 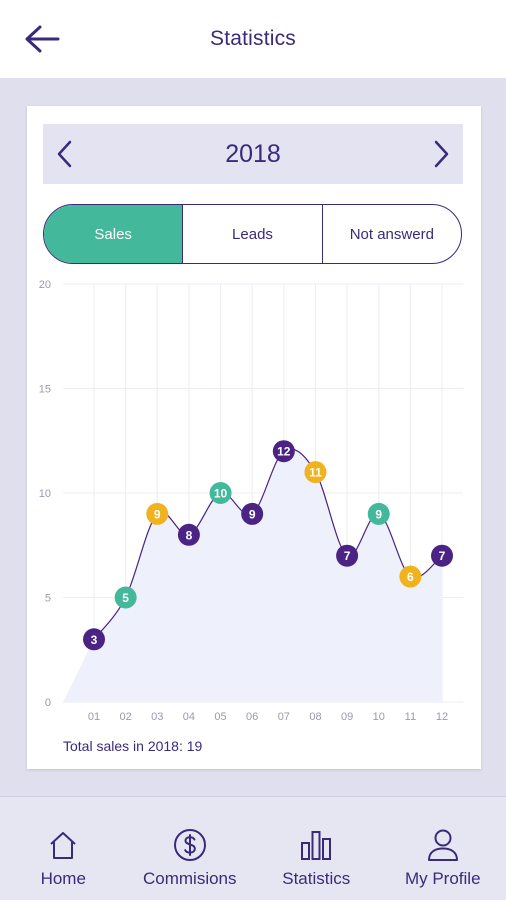 I want to click on nav-item-my-profile: My Profile, so click(x=443, y=848).